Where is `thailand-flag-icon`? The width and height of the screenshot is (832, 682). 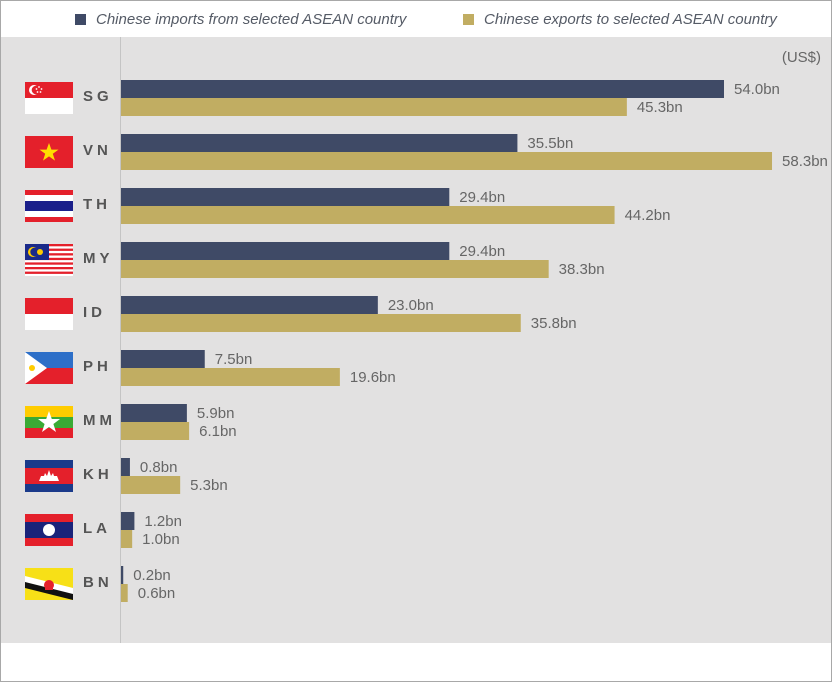
thailand-flag-icon is located at coordinates (49, 206).